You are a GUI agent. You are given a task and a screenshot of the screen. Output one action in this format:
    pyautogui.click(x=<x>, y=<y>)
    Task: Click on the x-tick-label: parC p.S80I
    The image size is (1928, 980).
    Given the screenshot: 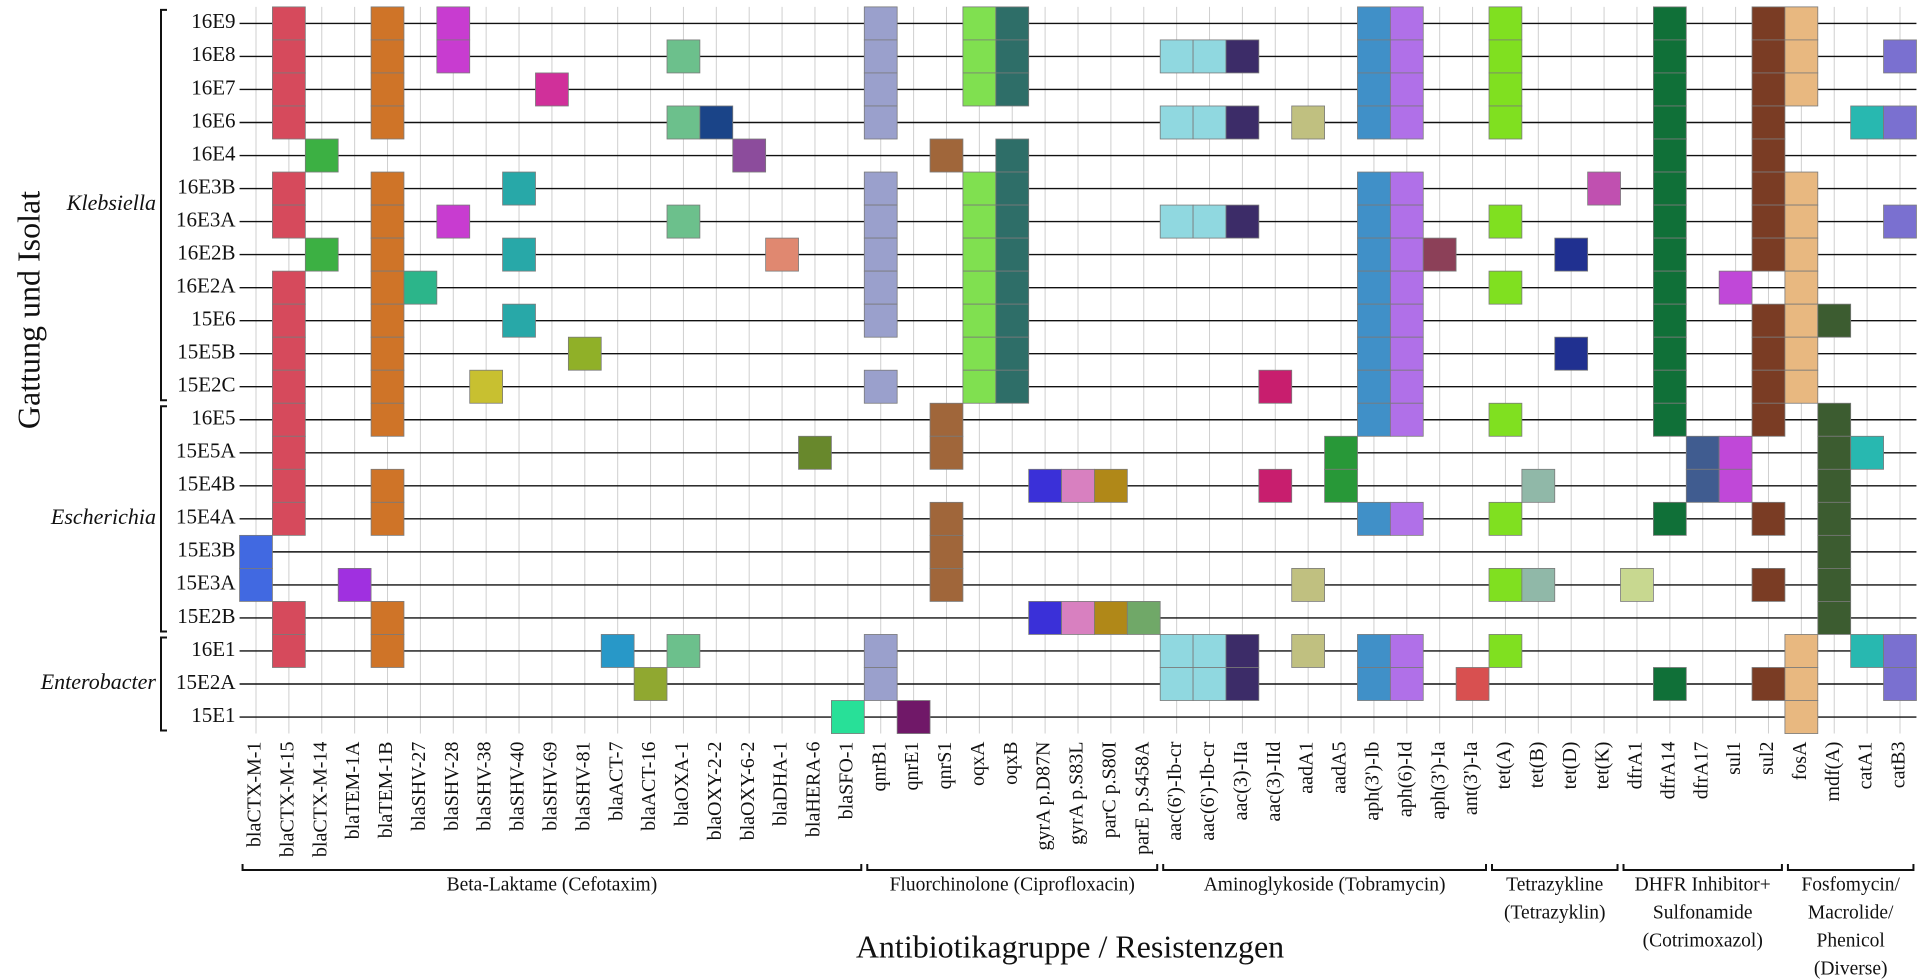 What is the action you would take?
    pyautogui.click(x=1109, y=790)
    